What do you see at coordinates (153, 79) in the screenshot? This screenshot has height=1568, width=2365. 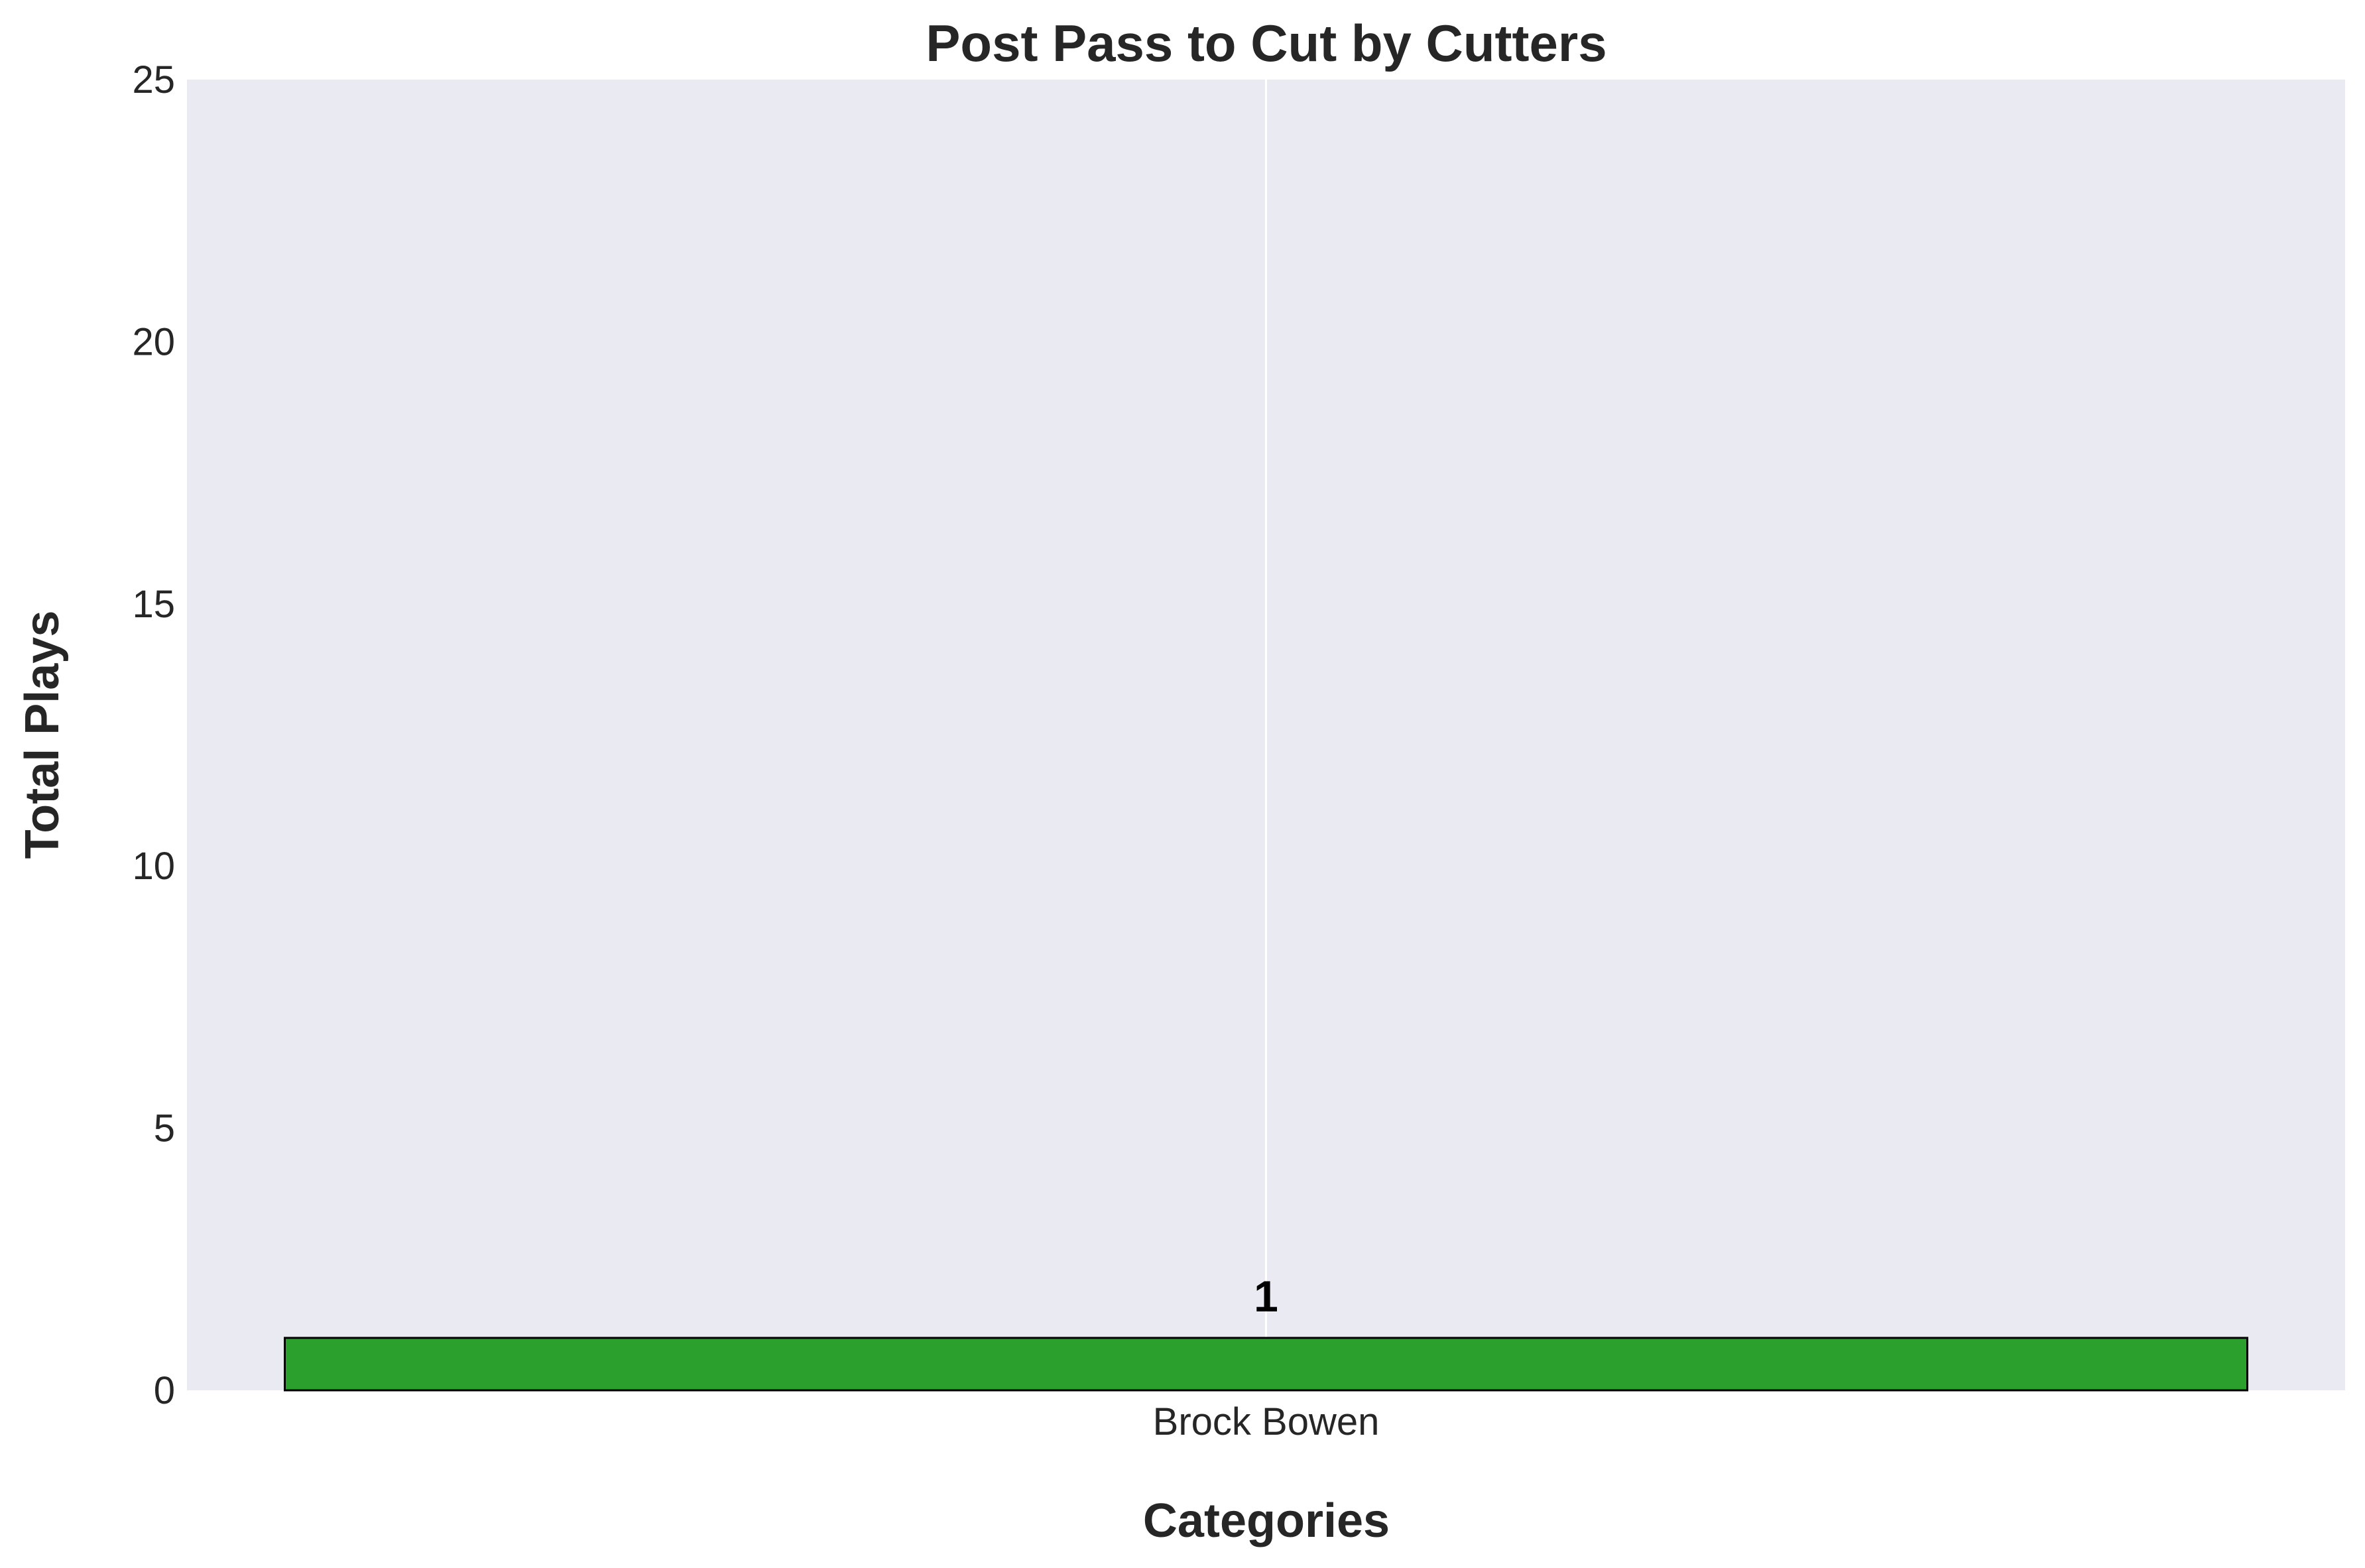 I see `y-tick-label: 25` at bounding box center [153, 79].